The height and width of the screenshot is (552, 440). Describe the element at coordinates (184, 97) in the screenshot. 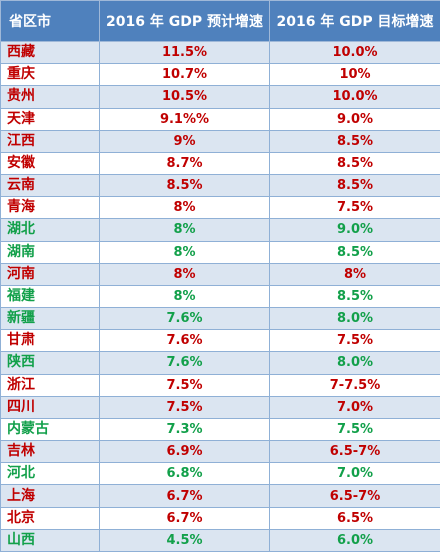

I see `forecast-cell: 10.5%` at that location.